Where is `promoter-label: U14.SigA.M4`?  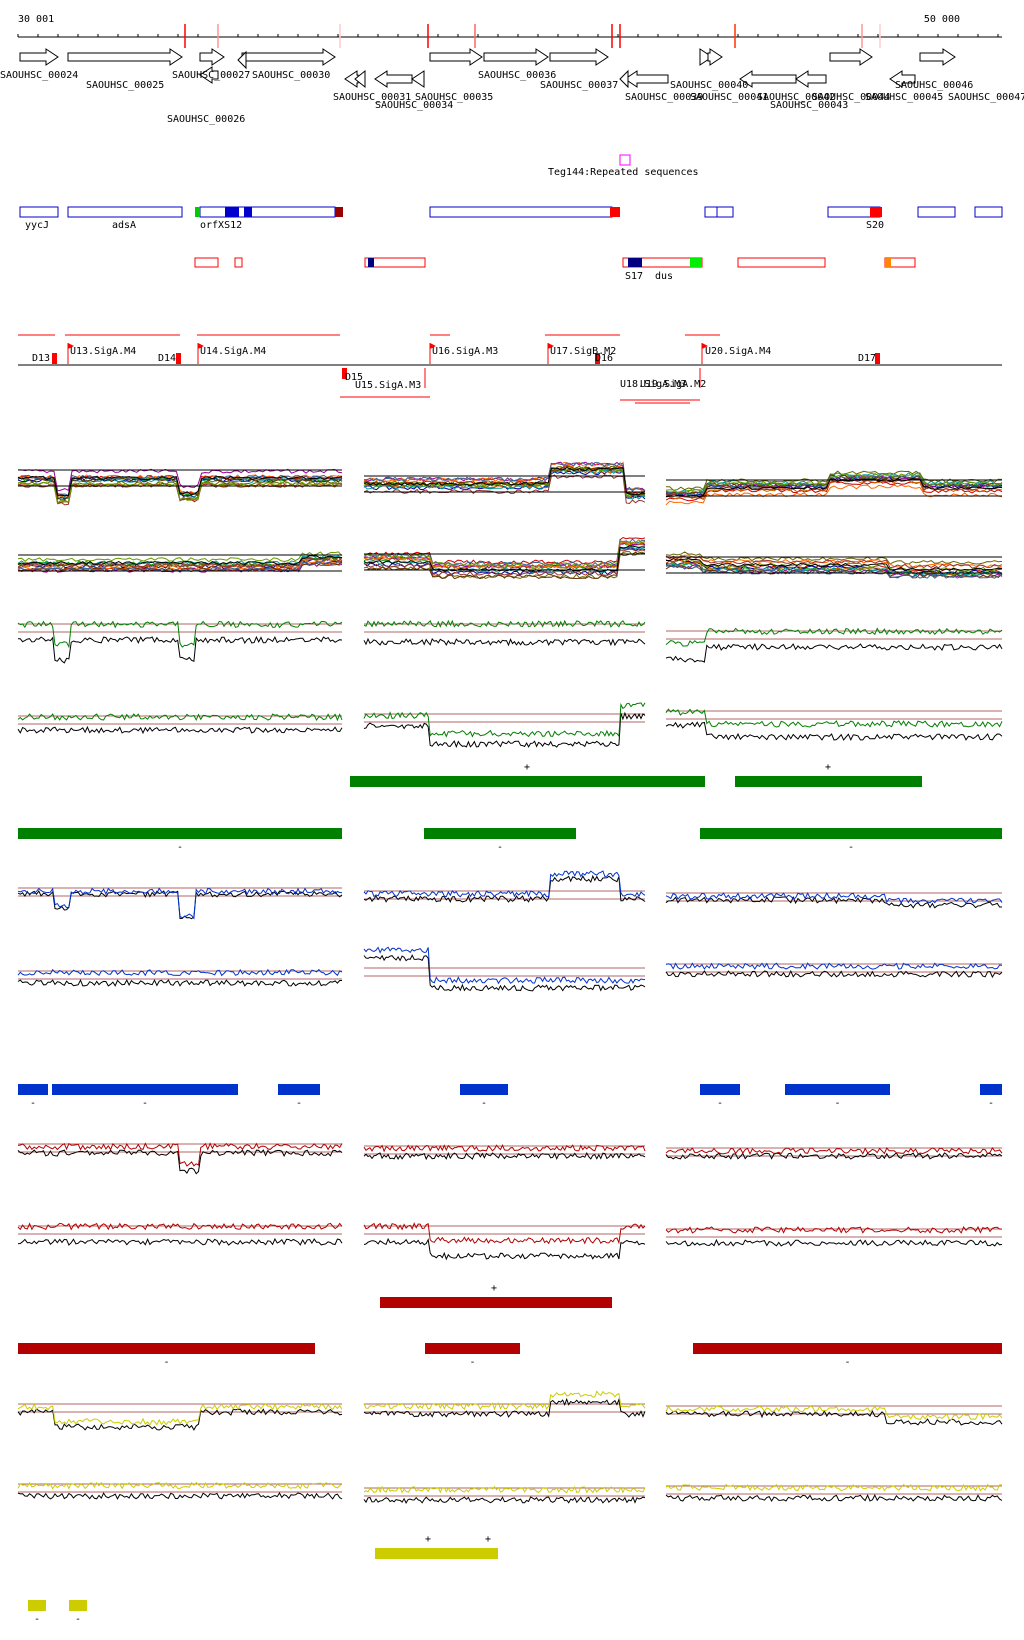
promoter-label: U14.SigA.M4 is located at coordinates (233, 351).